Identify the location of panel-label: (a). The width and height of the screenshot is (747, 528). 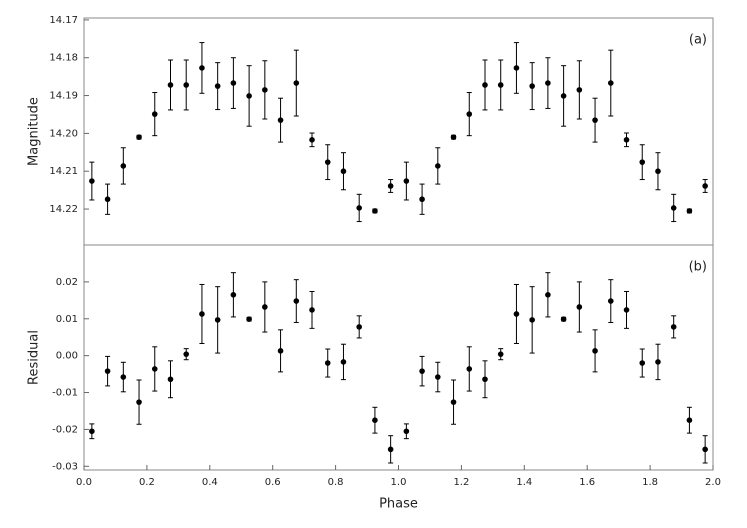
(698, 40).